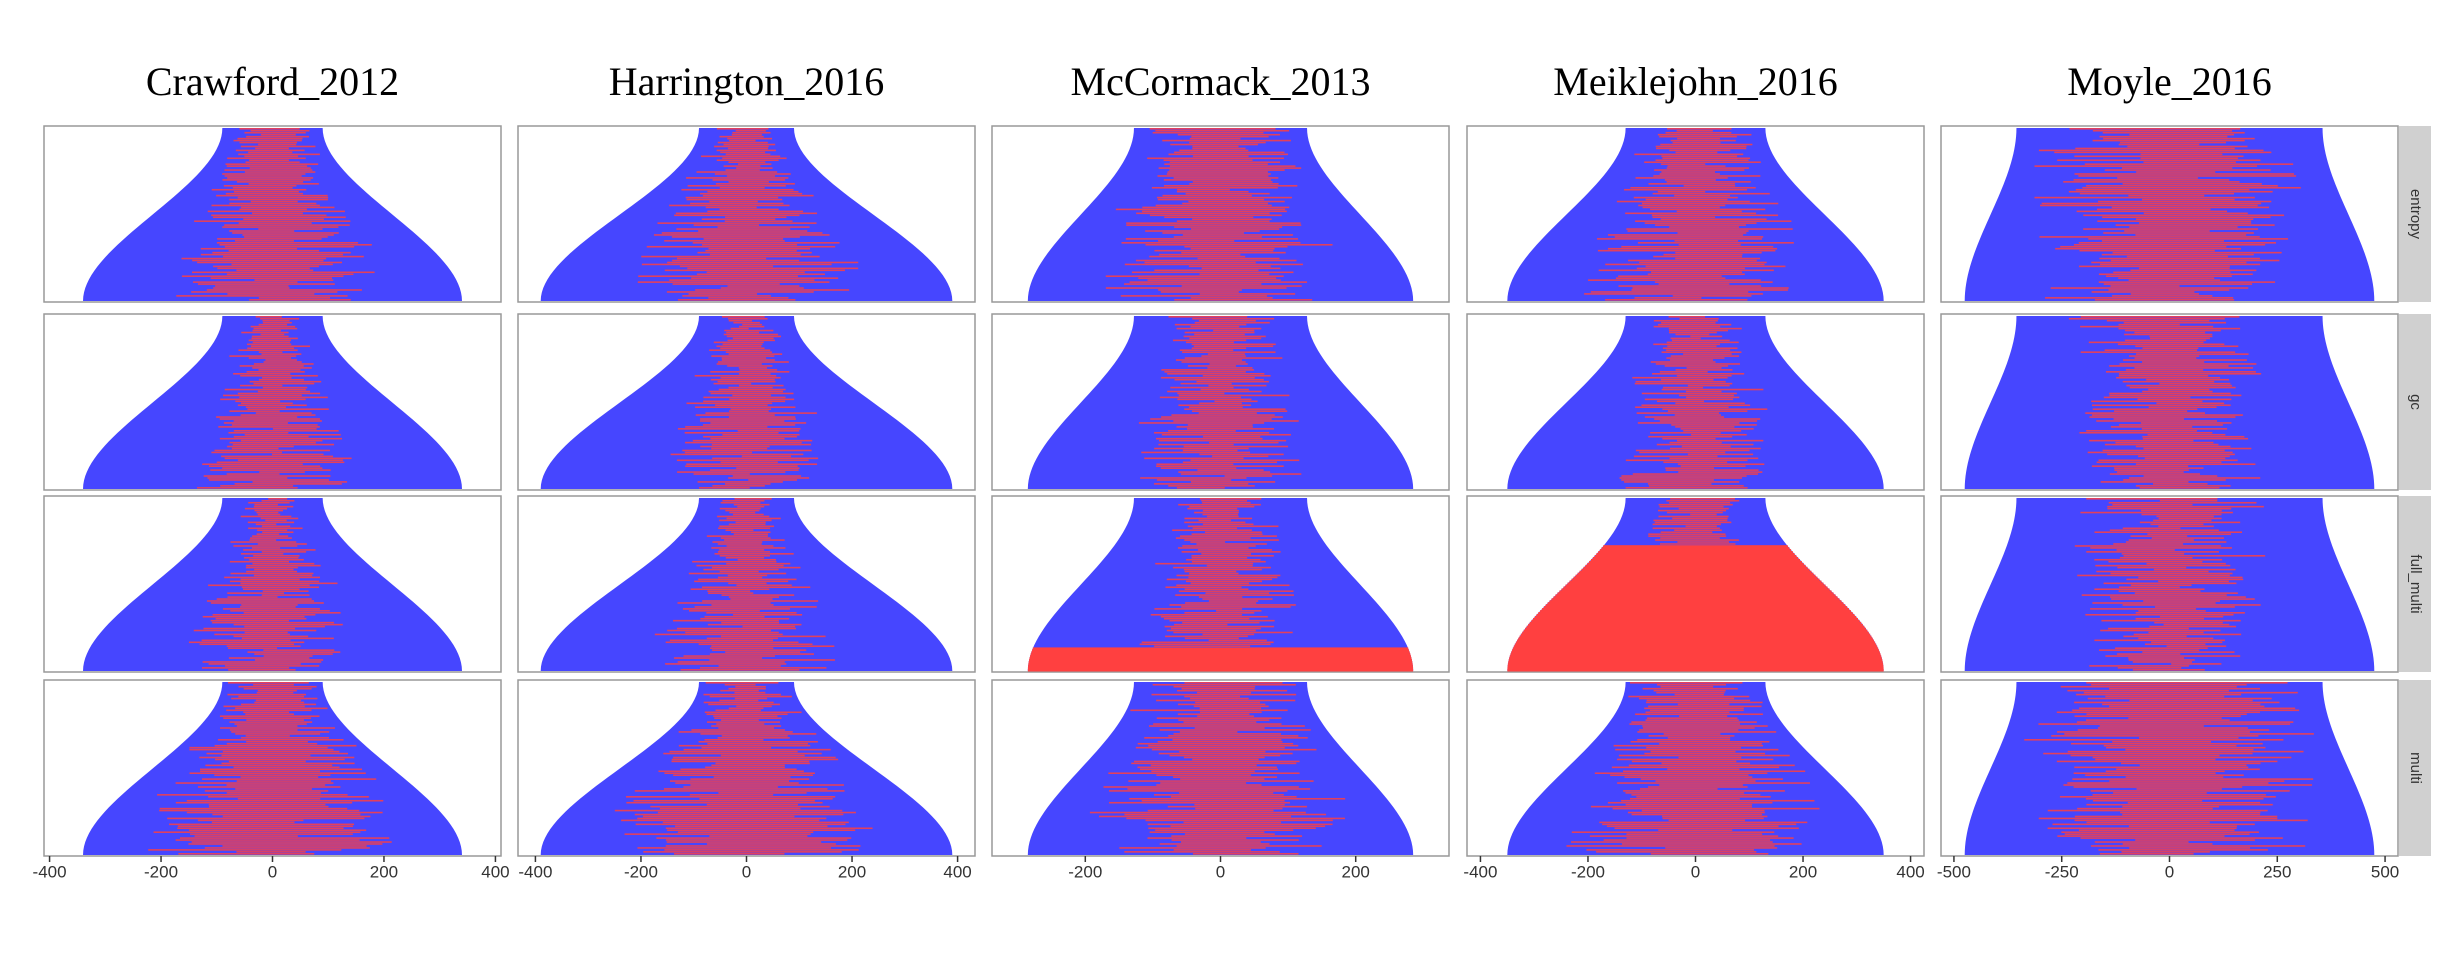  I want to click on column-title: McCormack_2013, so click(1221, 81).